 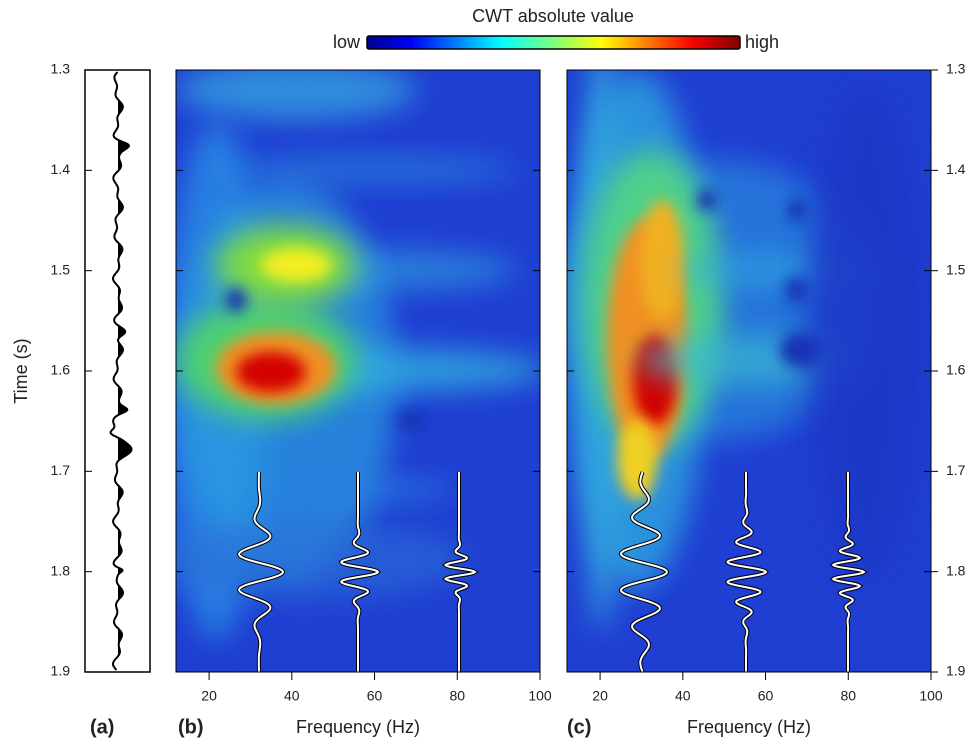 I want to click on colorbar-high: high, so click(x=762, y=42).